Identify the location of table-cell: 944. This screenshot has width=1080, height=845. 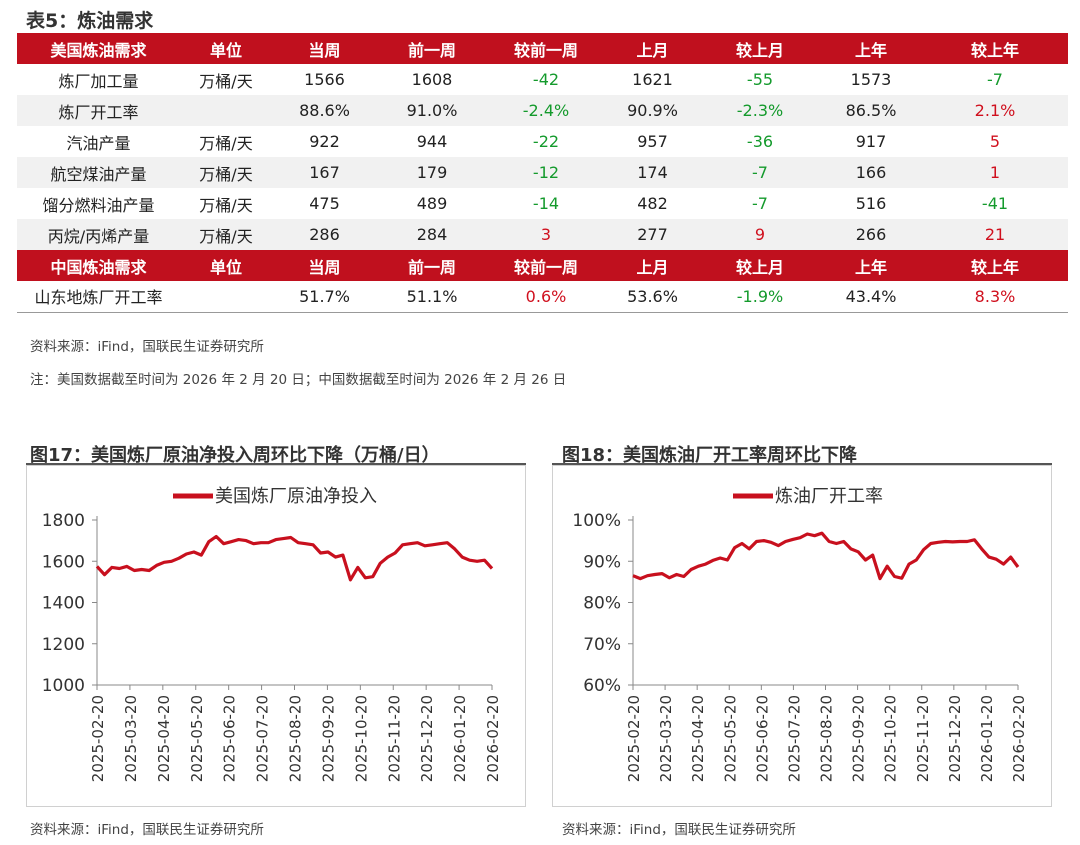
(432, 141).